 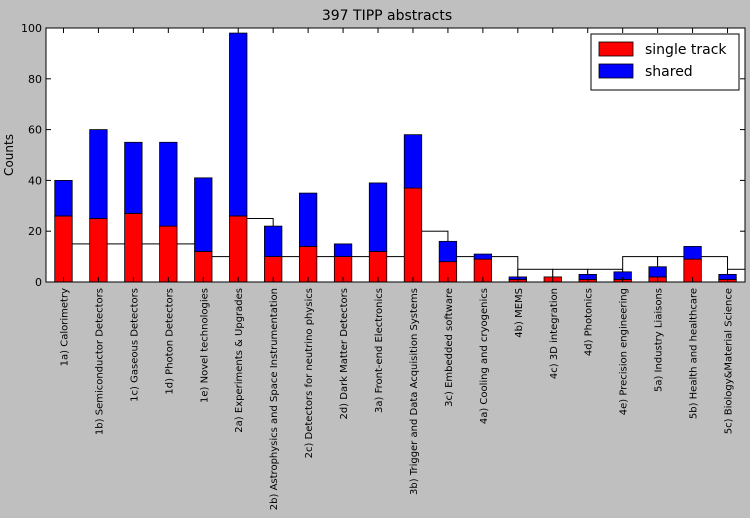 I want to click on y-tick-label: 20, so click(x=35, y=231).